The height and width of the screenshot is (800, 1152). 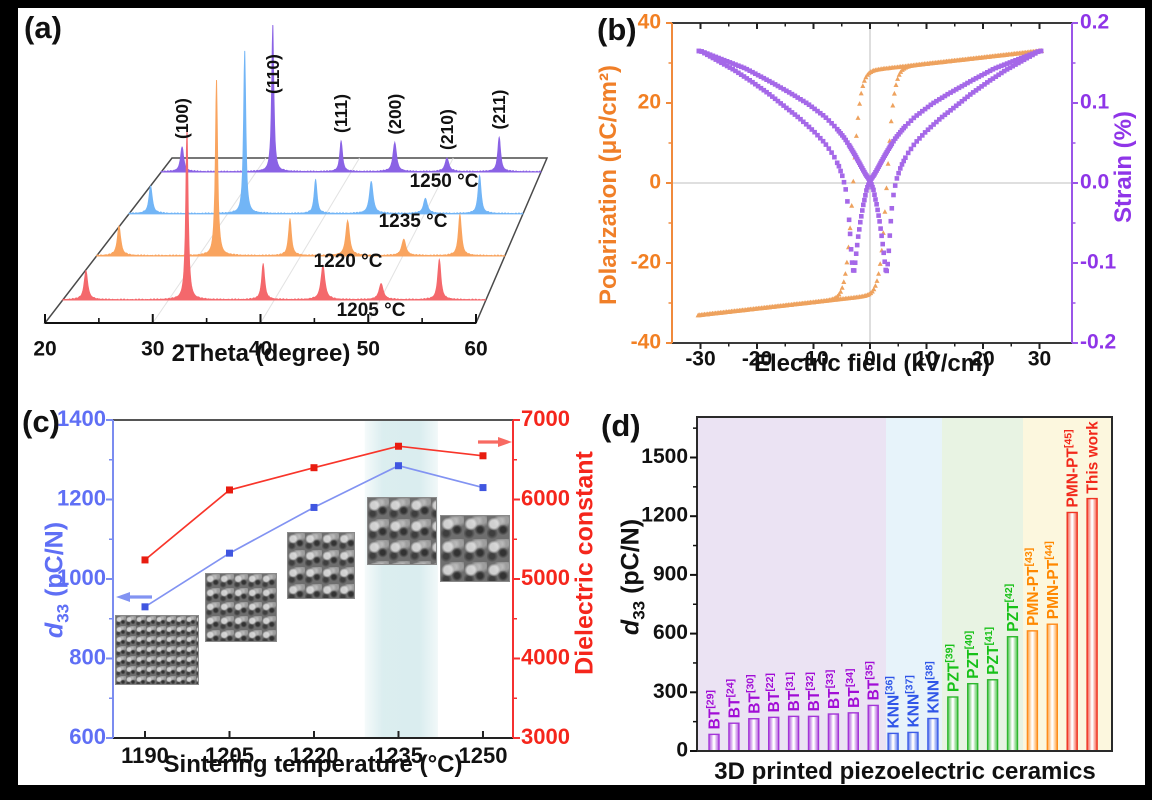 I want to click on left-tick-label: -20, so click(x=646, y=262).